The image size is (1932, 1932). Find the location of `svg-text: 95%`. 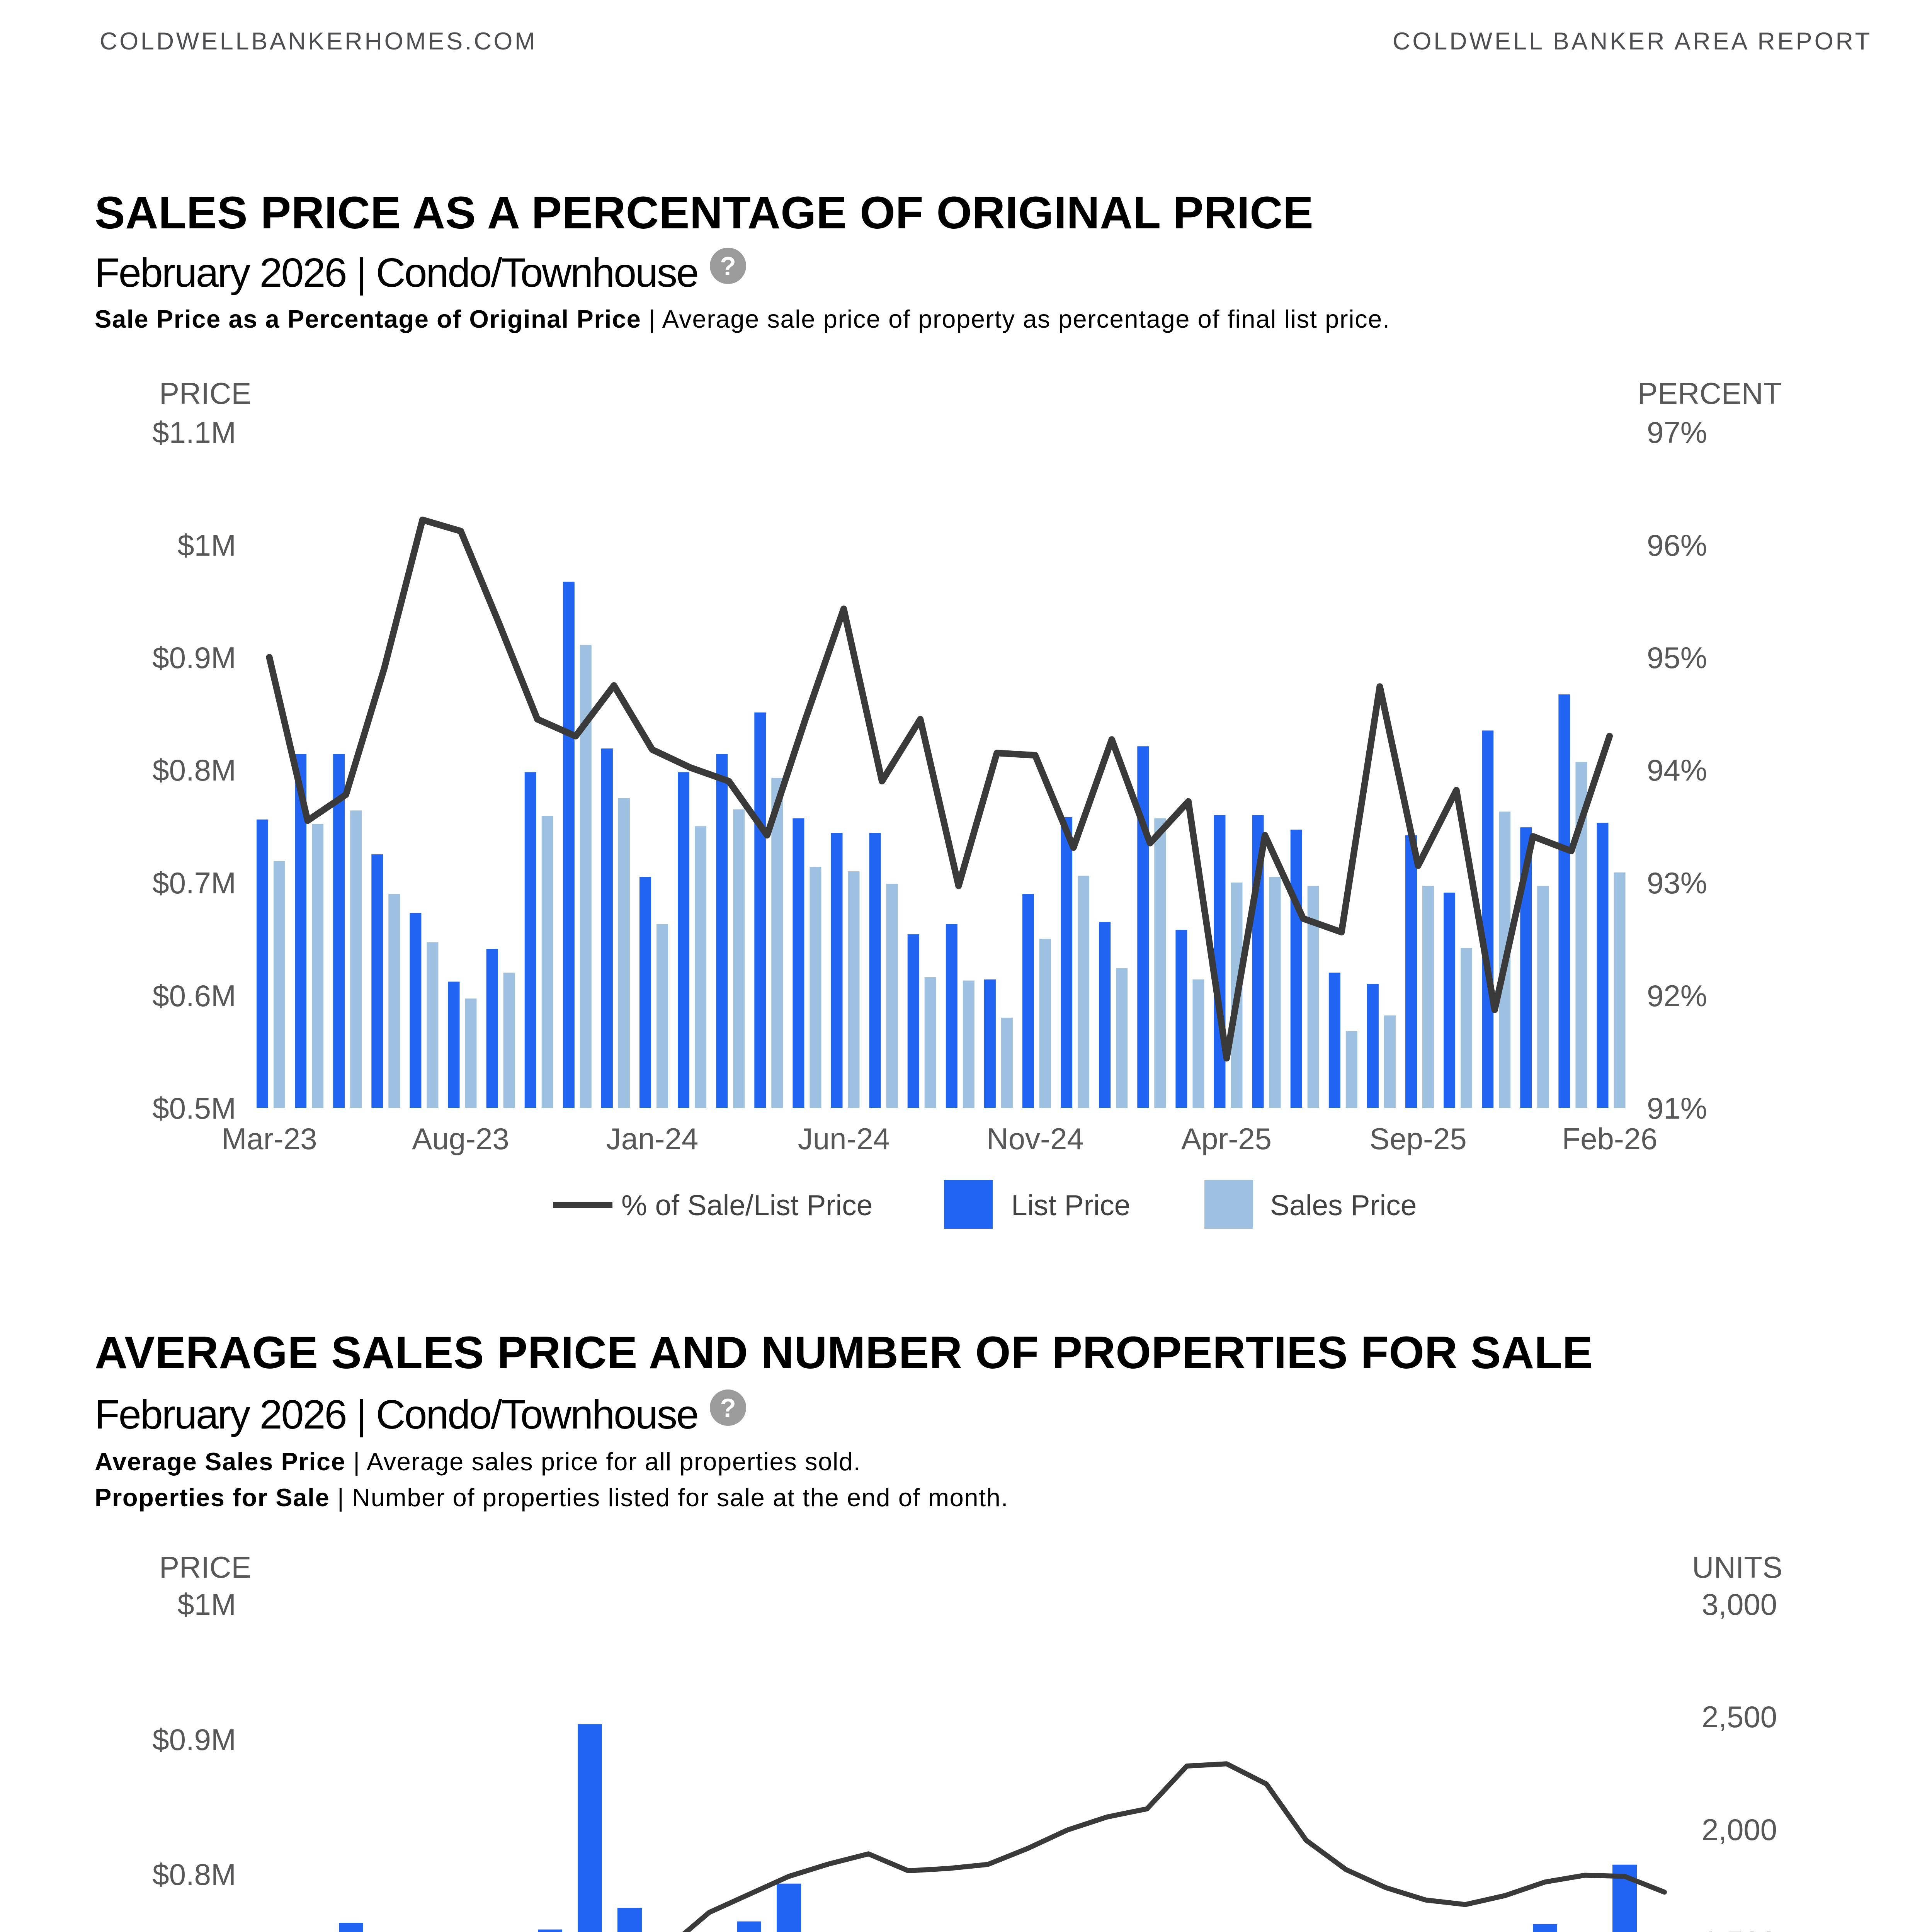

svg-text: 95% is located at coordinates (1677, 658).